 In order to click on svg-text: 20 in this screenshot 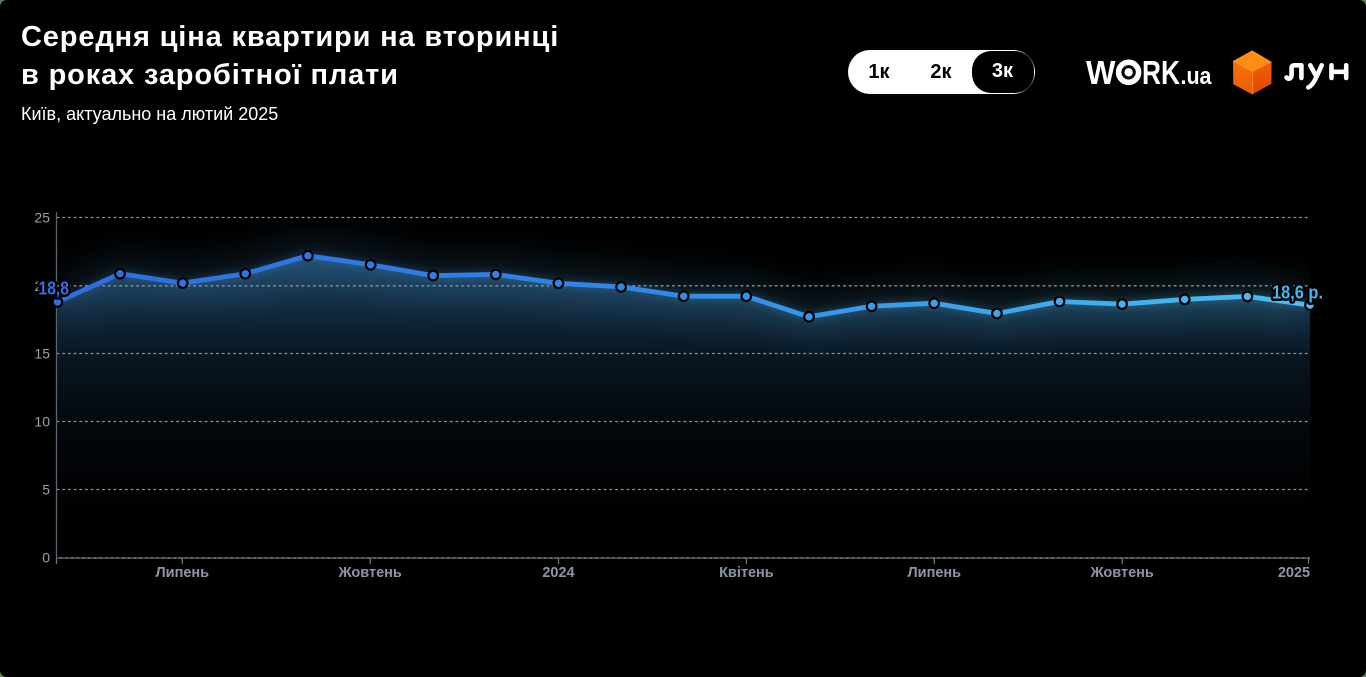, I will do `click(42, 286)`.